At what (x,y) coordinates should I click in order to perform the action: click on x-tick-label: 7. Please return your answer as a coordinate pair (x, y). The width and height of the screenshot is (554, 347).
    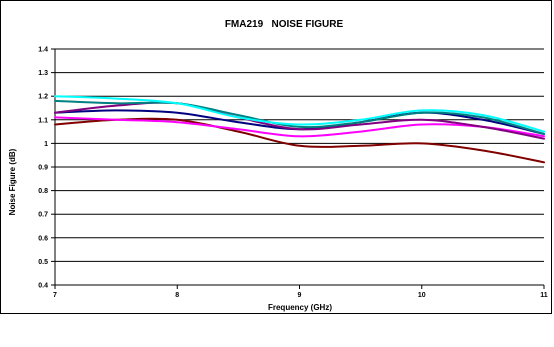
    Looking at the image, I should click on (55, 295).